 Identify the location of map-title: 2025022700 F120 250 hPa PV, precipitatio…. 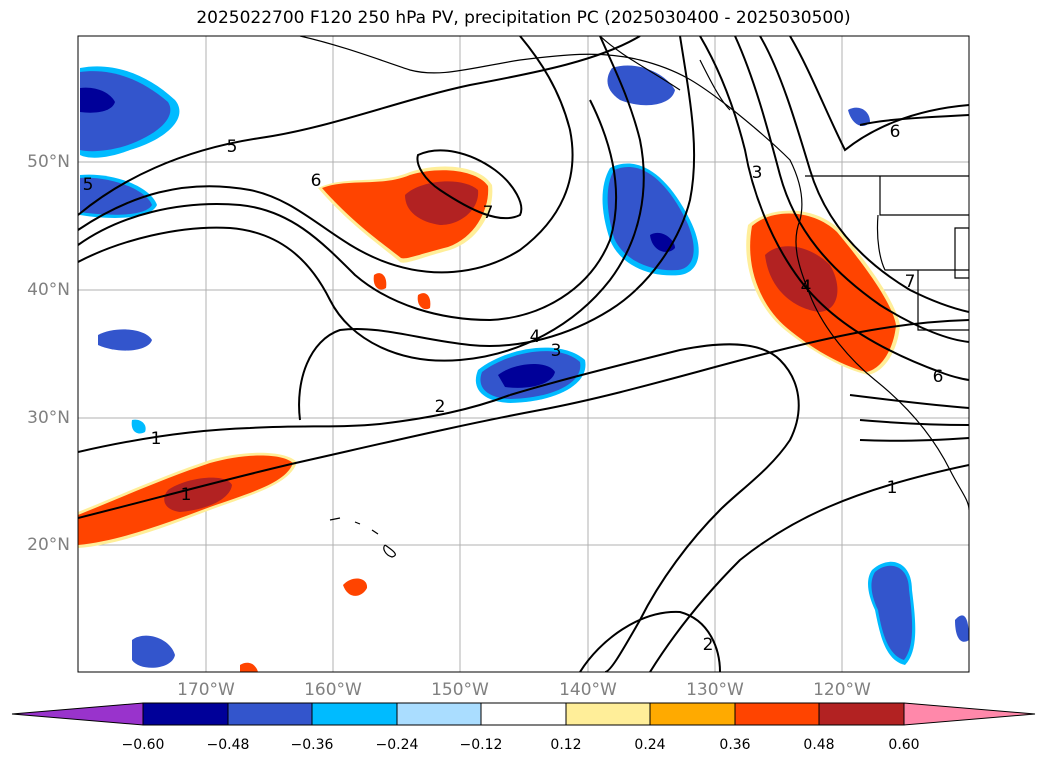
(523, 18).